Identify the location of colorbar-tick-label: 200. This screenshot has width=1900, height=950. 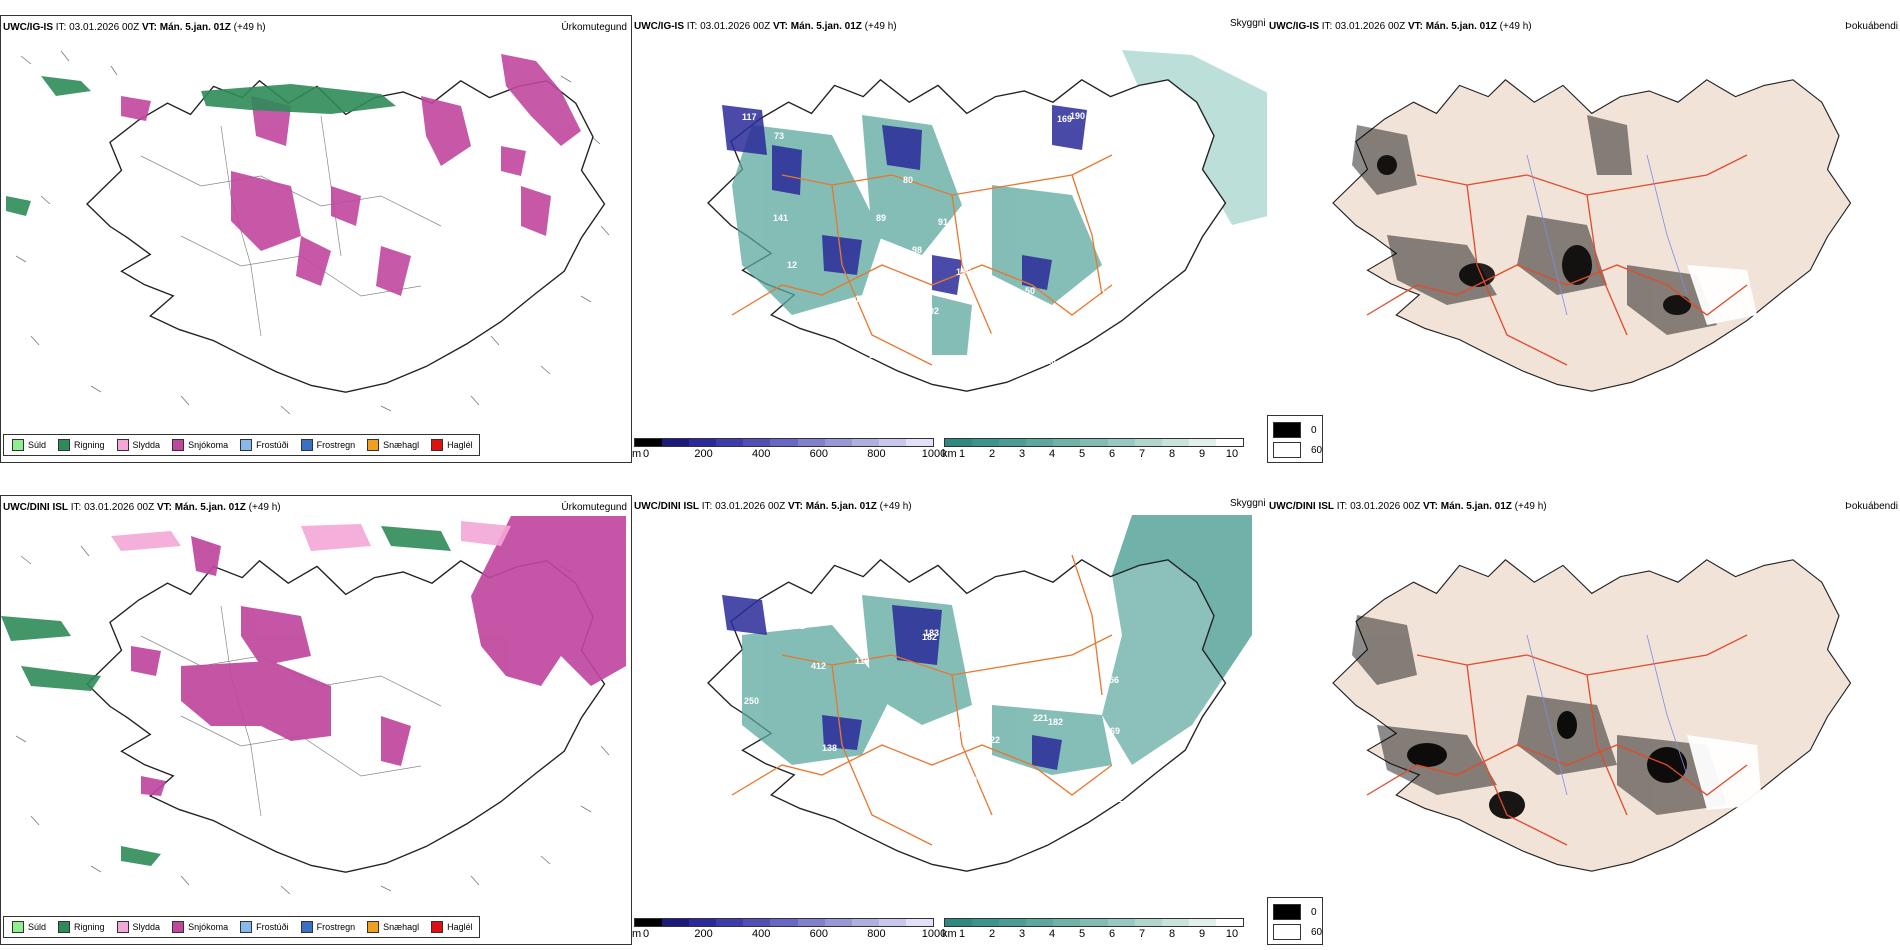
(703, 454).